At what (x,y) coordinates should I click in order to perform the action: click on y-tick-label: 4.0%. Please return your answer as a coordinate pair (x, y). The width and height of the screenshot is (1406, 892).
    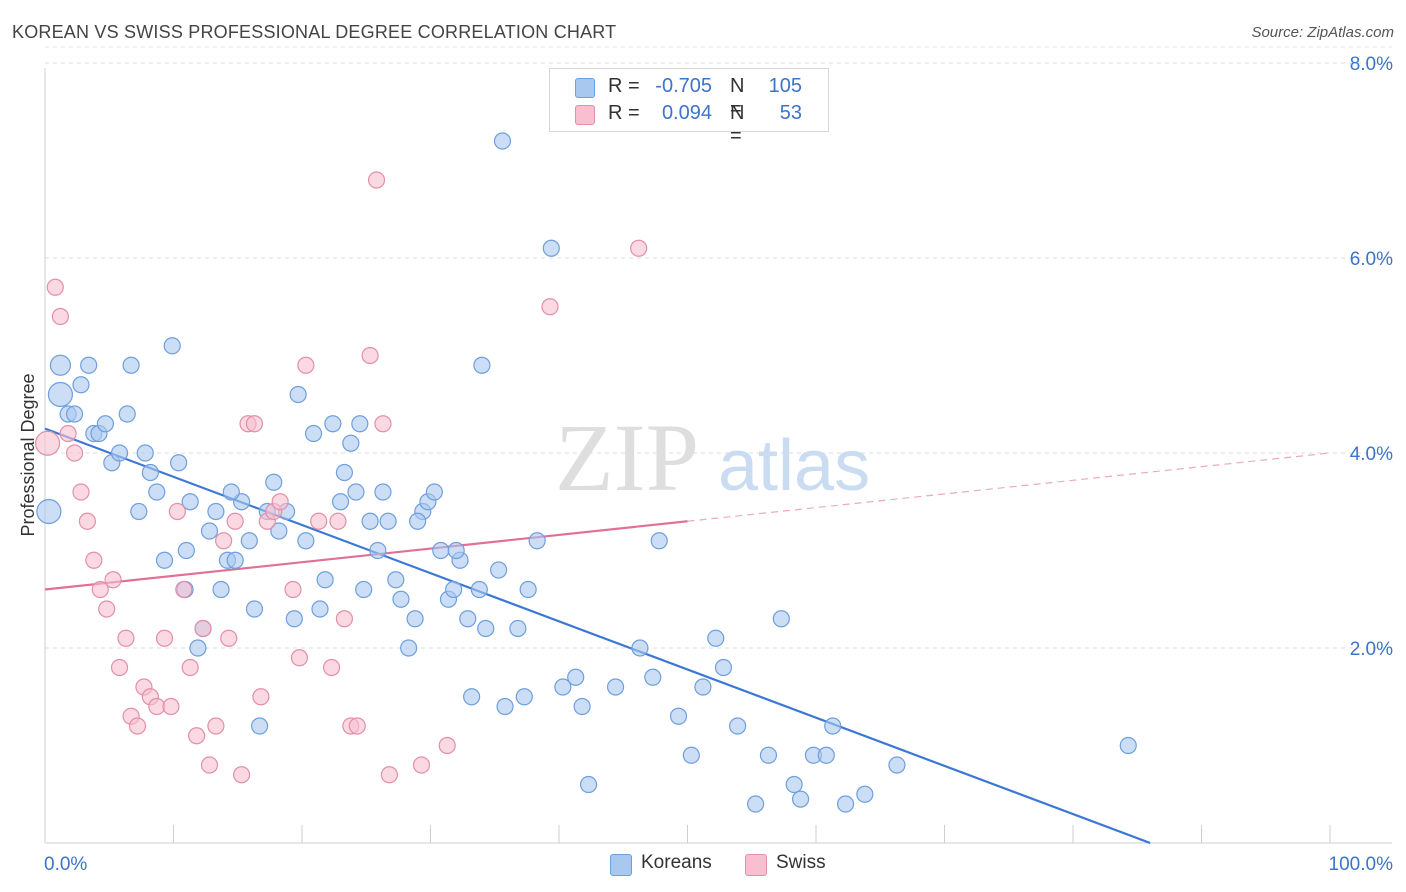
    Looking at the image, I should click on (1371, 454).